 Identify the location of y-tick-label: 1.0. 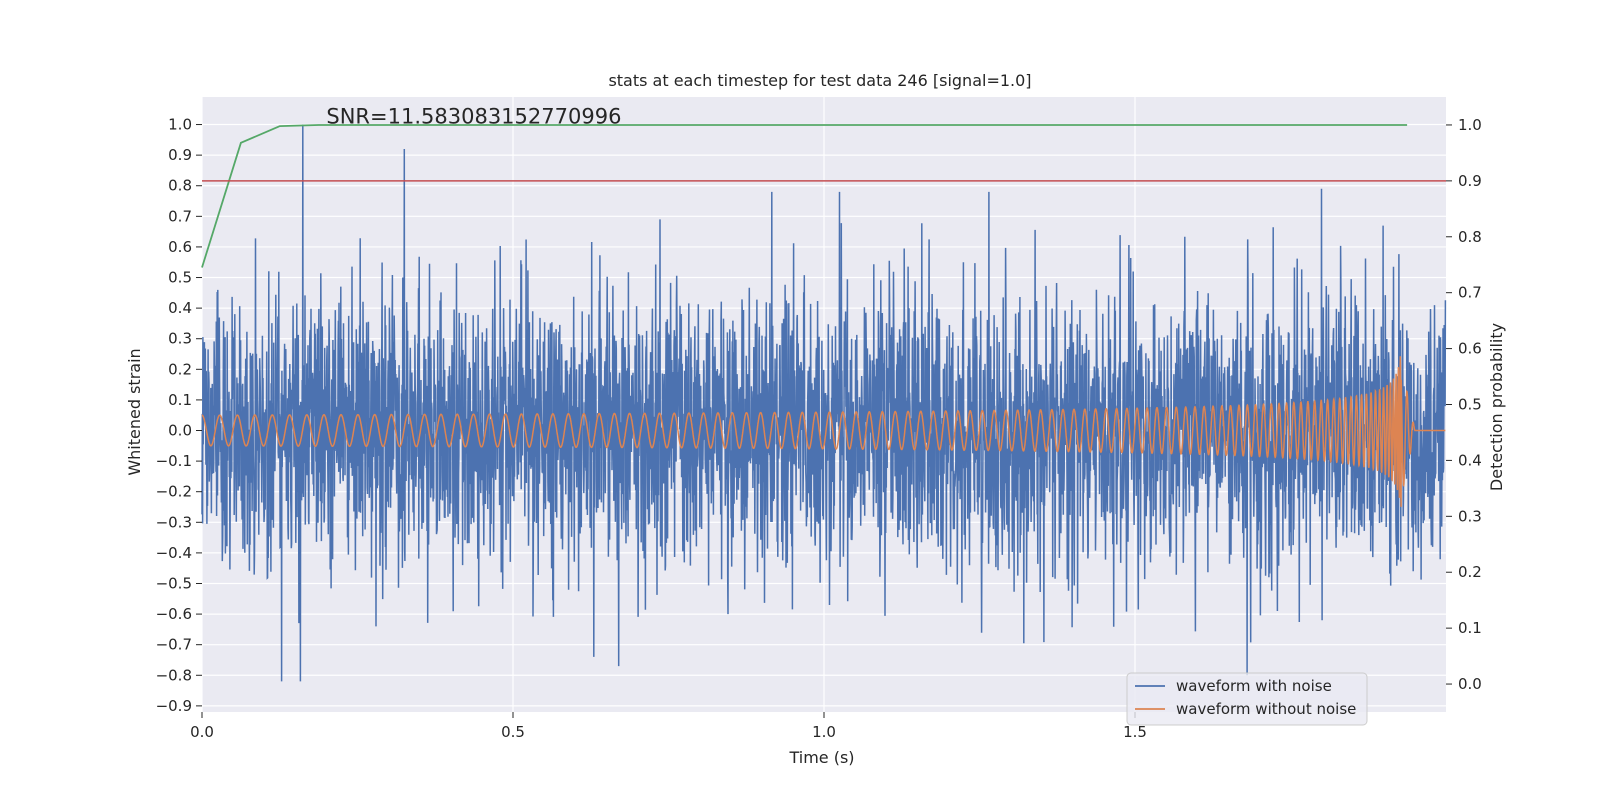
(180, 125).